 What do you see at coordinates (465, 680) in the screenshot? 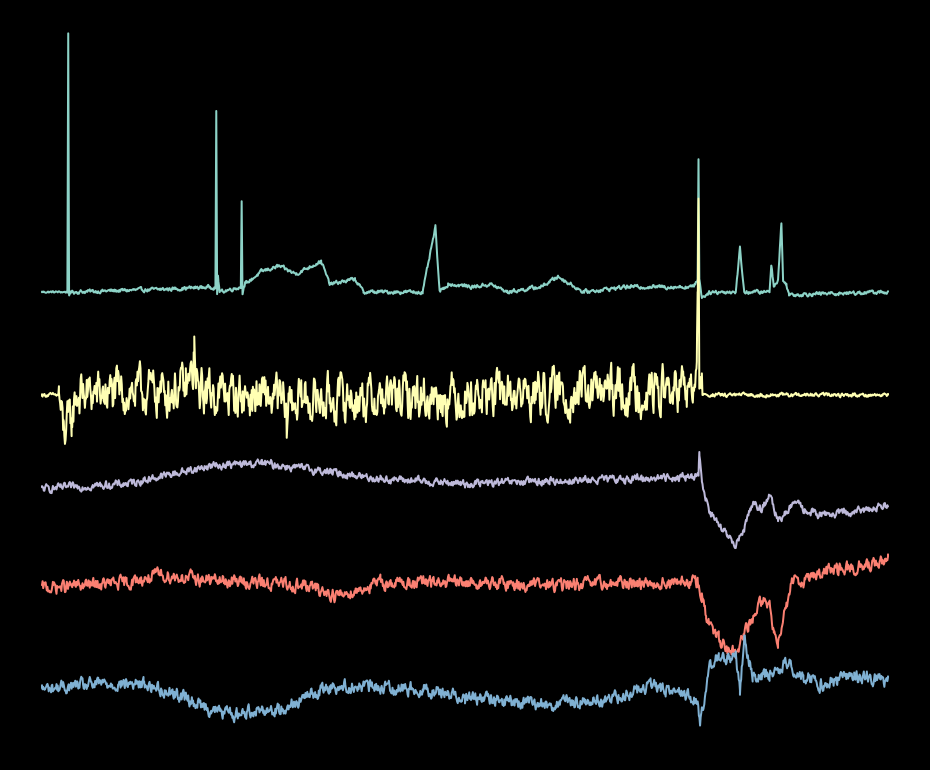
I see `trace-5-line` at bounding box center [465, 680].